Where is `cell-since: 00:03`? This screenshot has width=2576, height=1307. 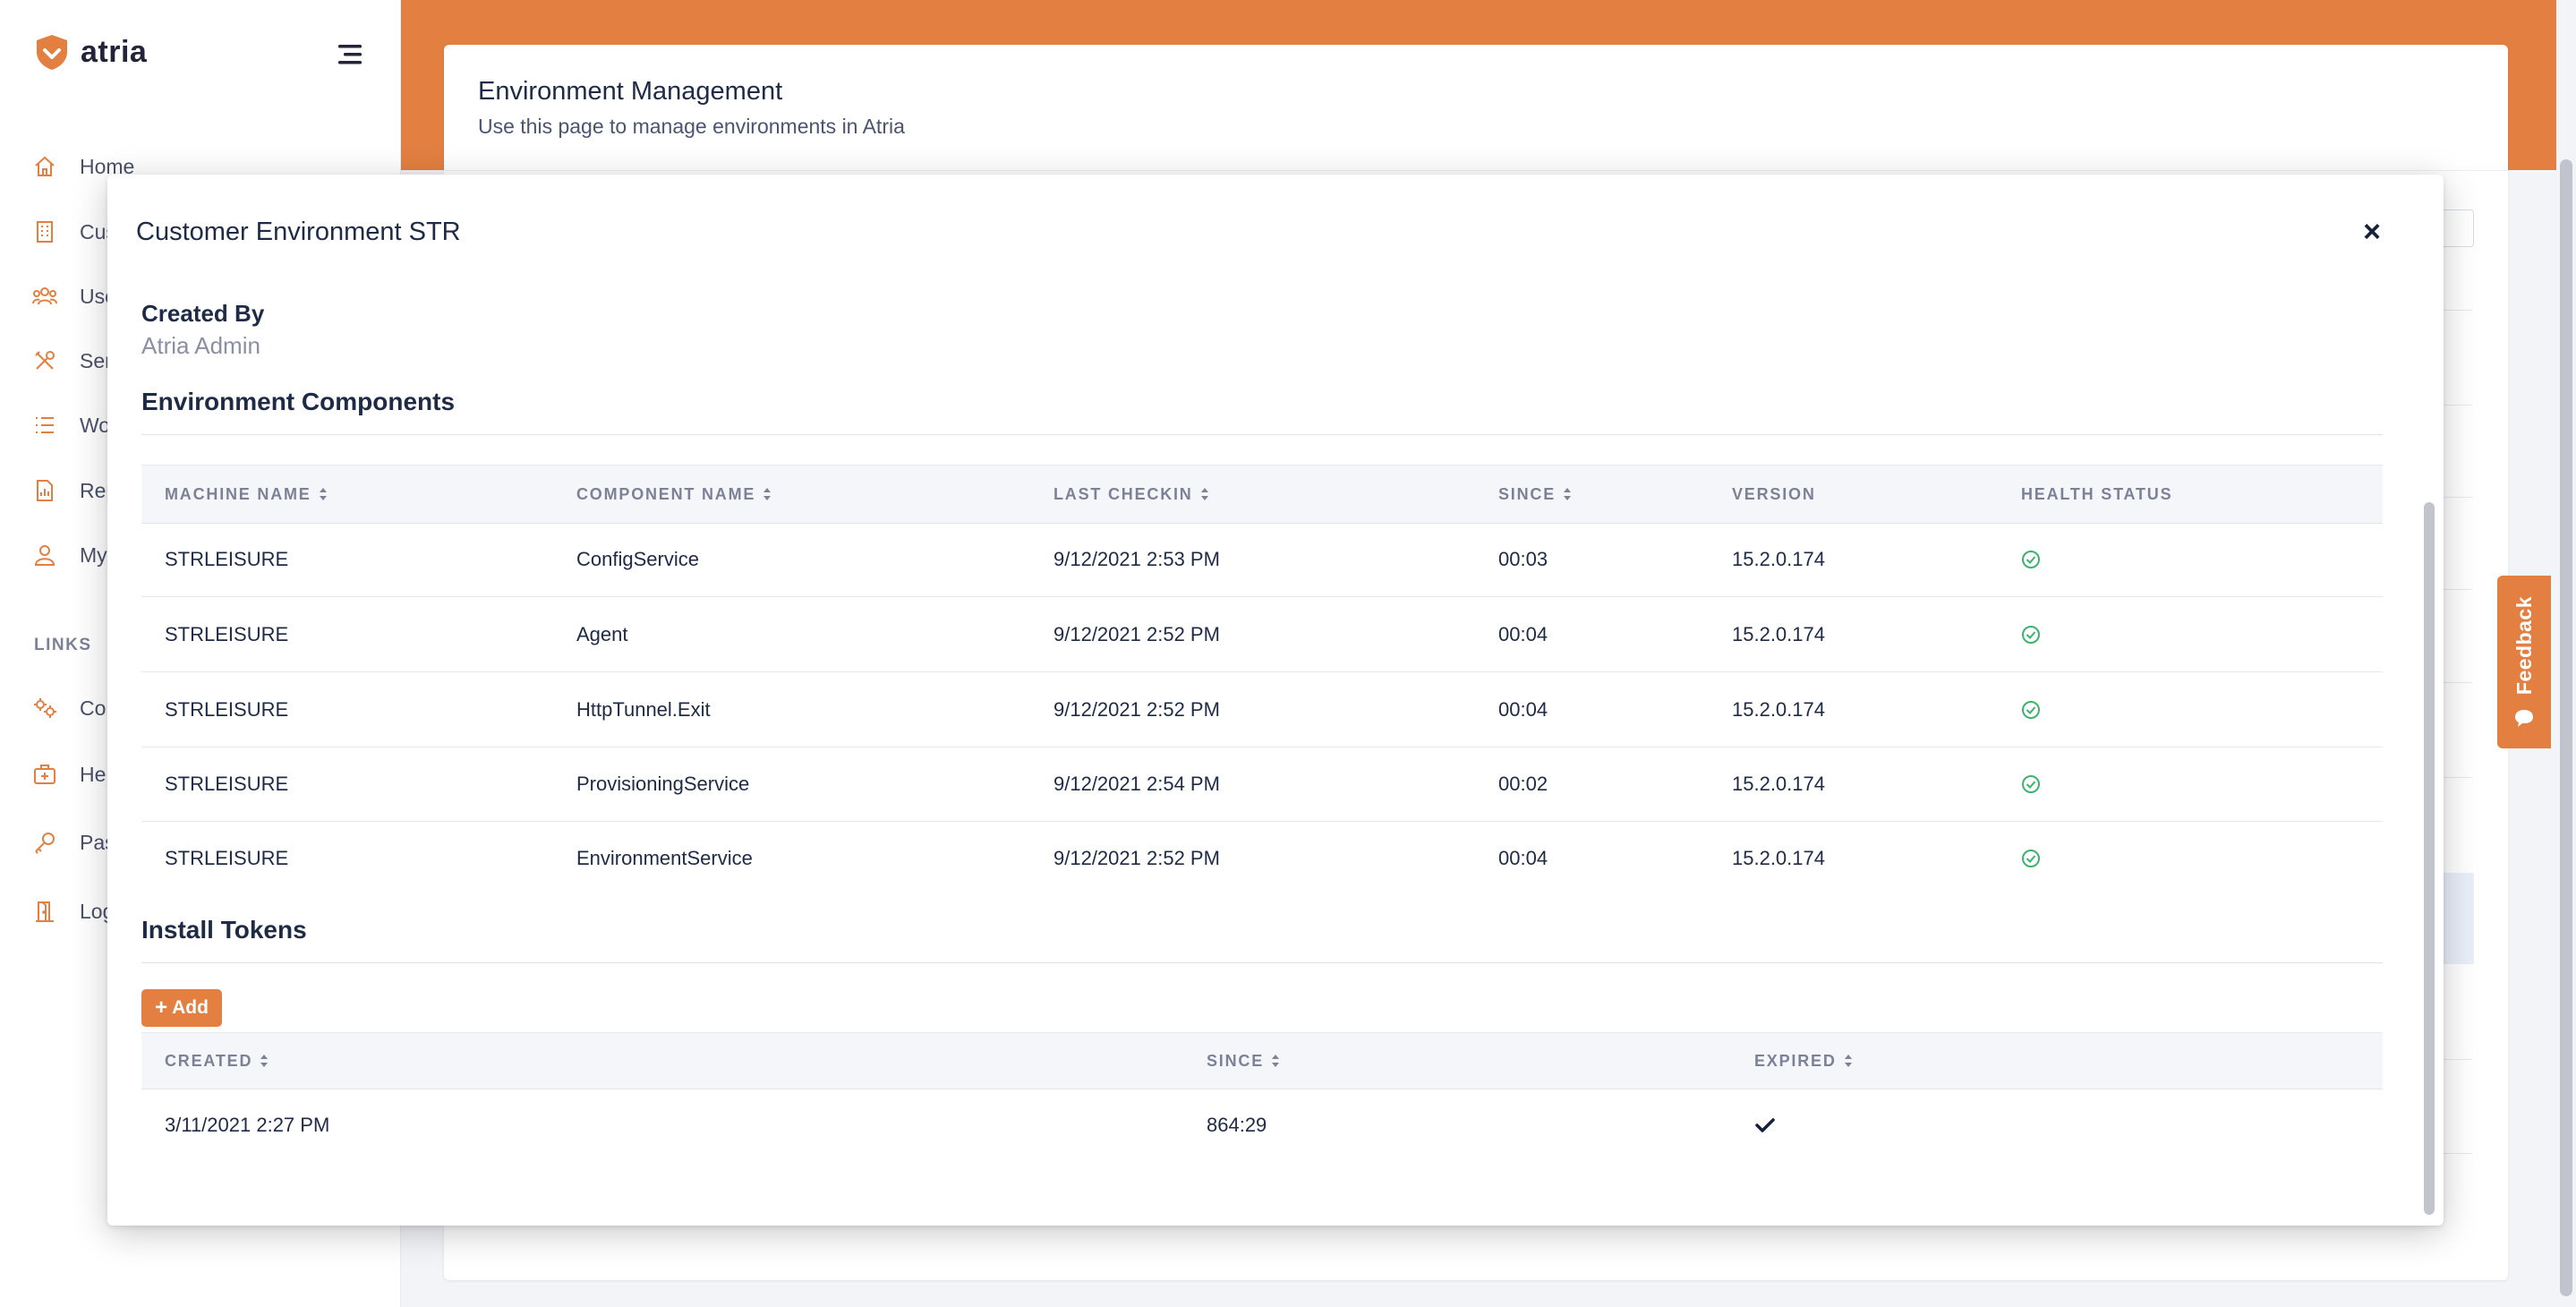
cell-since: 00:03 is located at coordinates (1523, 559).